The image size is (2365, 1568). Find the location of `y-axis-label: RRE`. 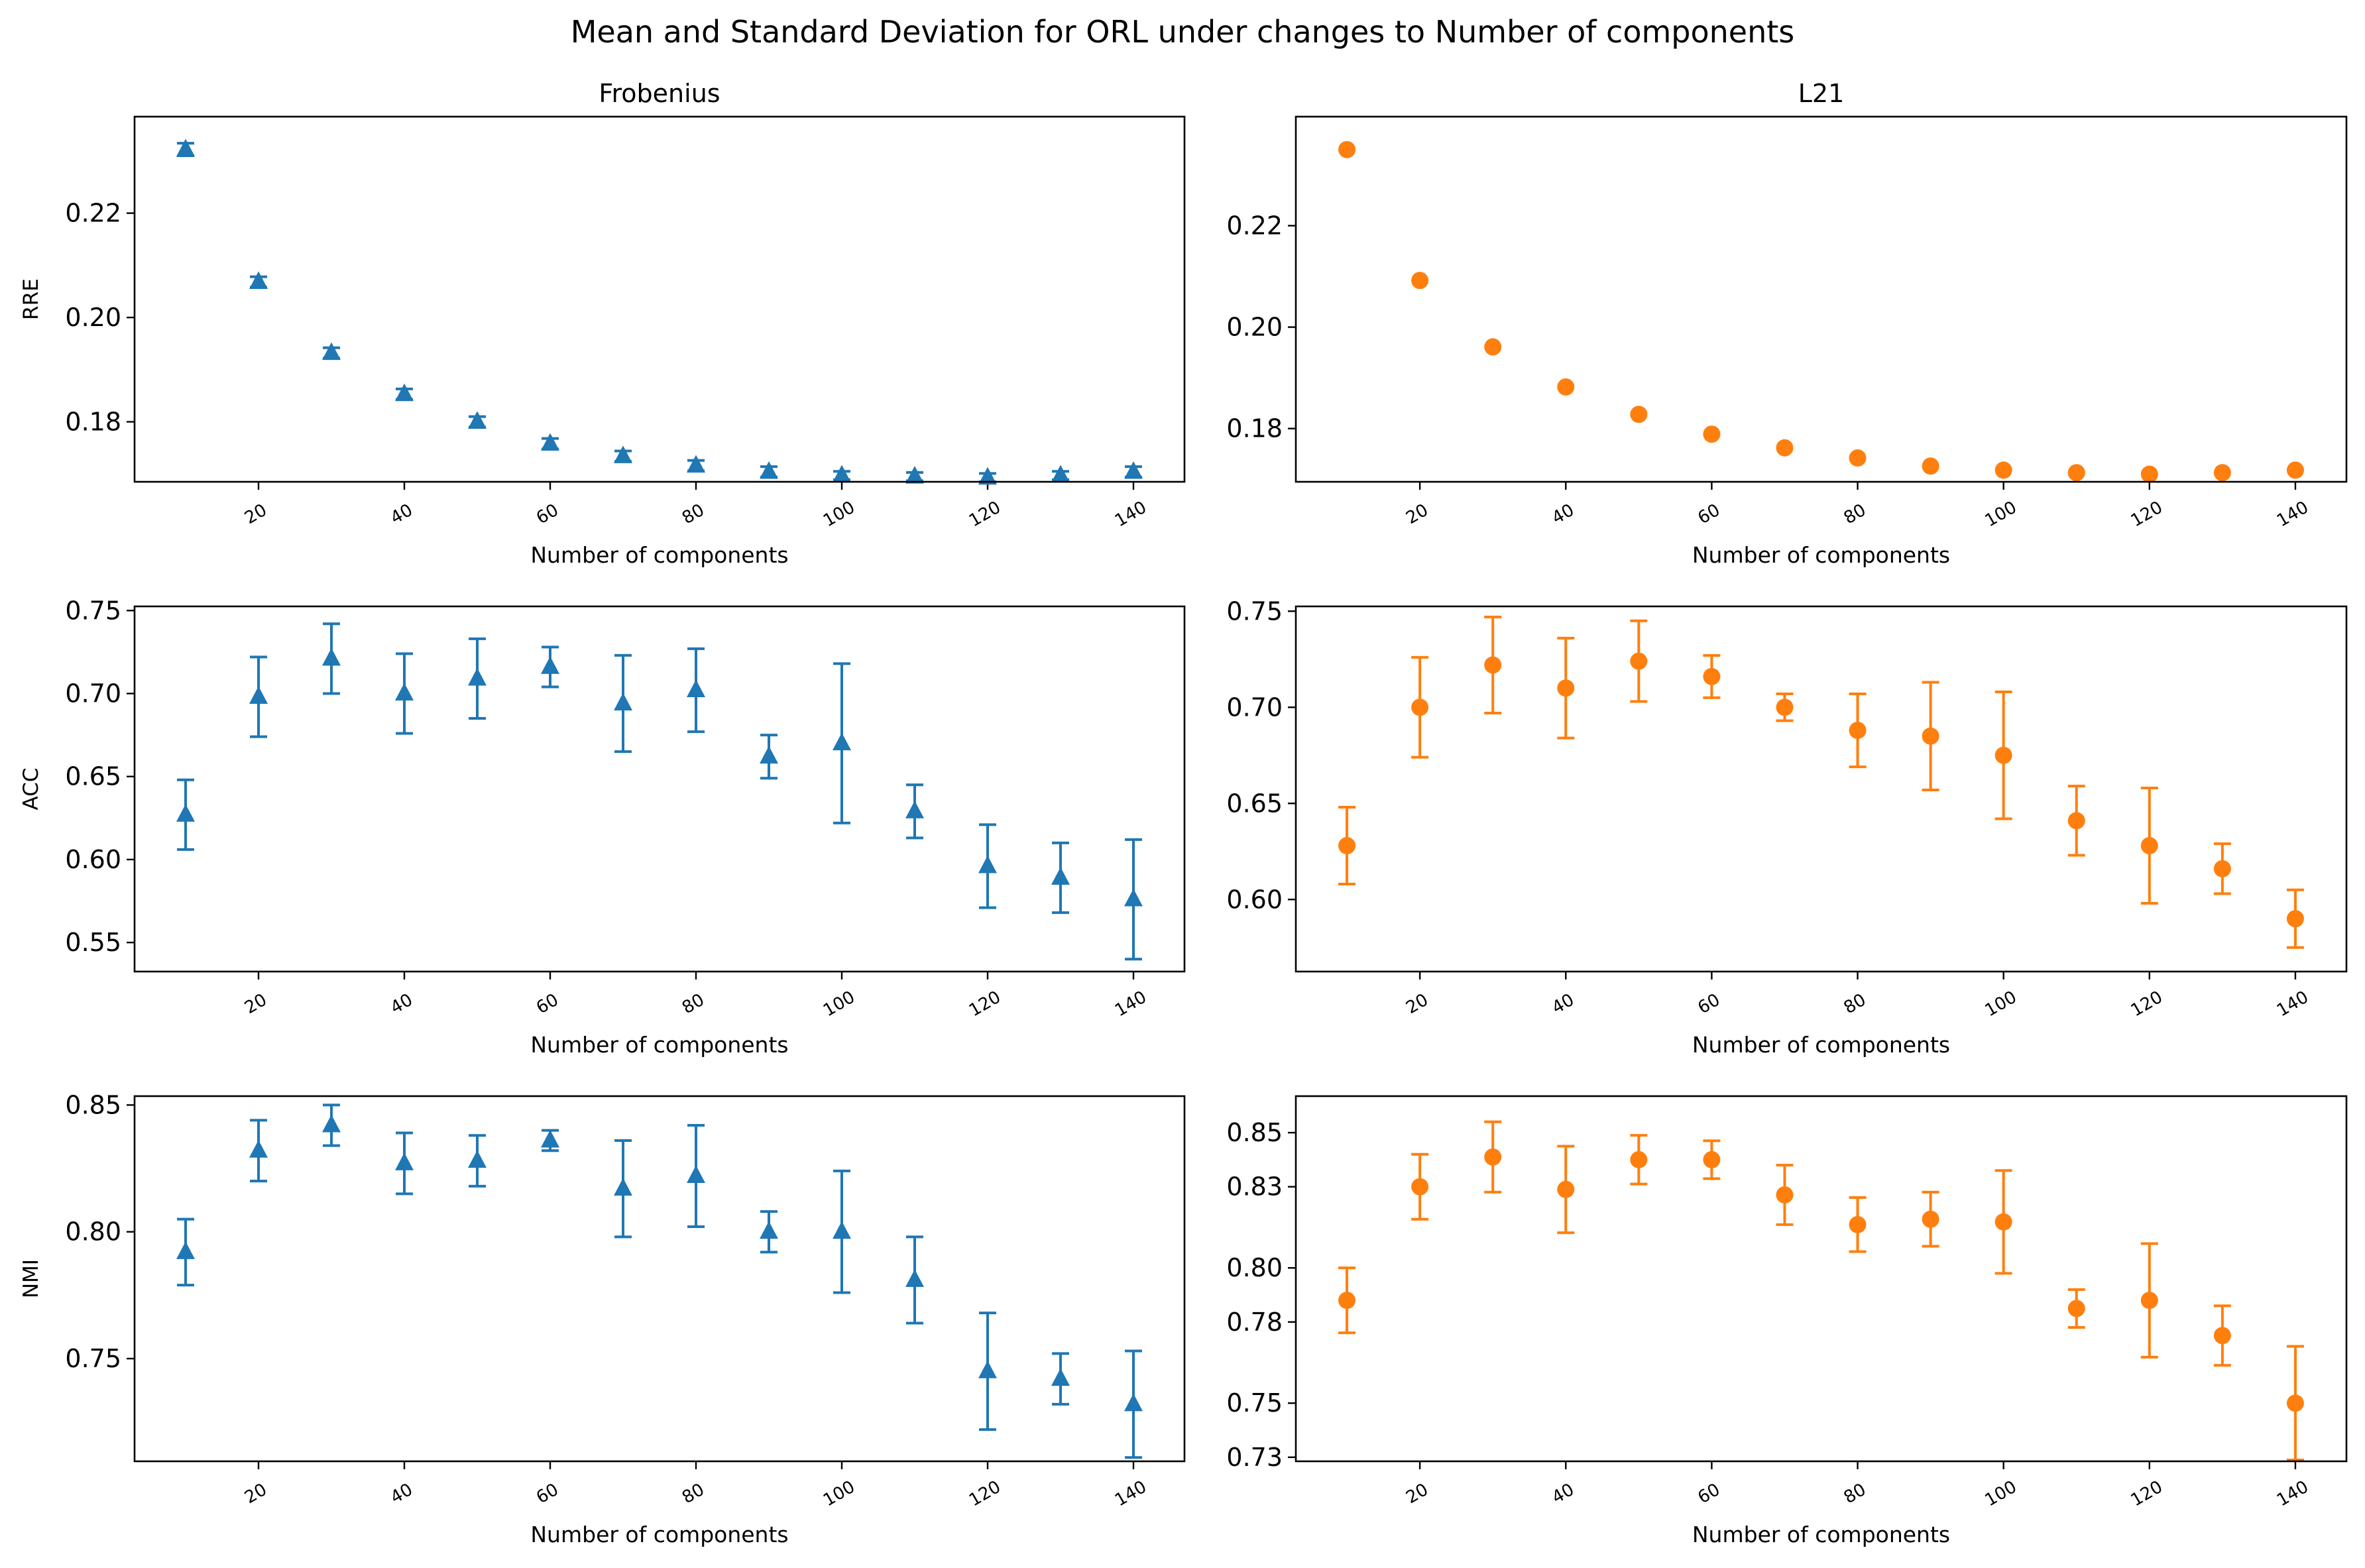

y-axis-label: RRE is located at coordinates (31, 299).